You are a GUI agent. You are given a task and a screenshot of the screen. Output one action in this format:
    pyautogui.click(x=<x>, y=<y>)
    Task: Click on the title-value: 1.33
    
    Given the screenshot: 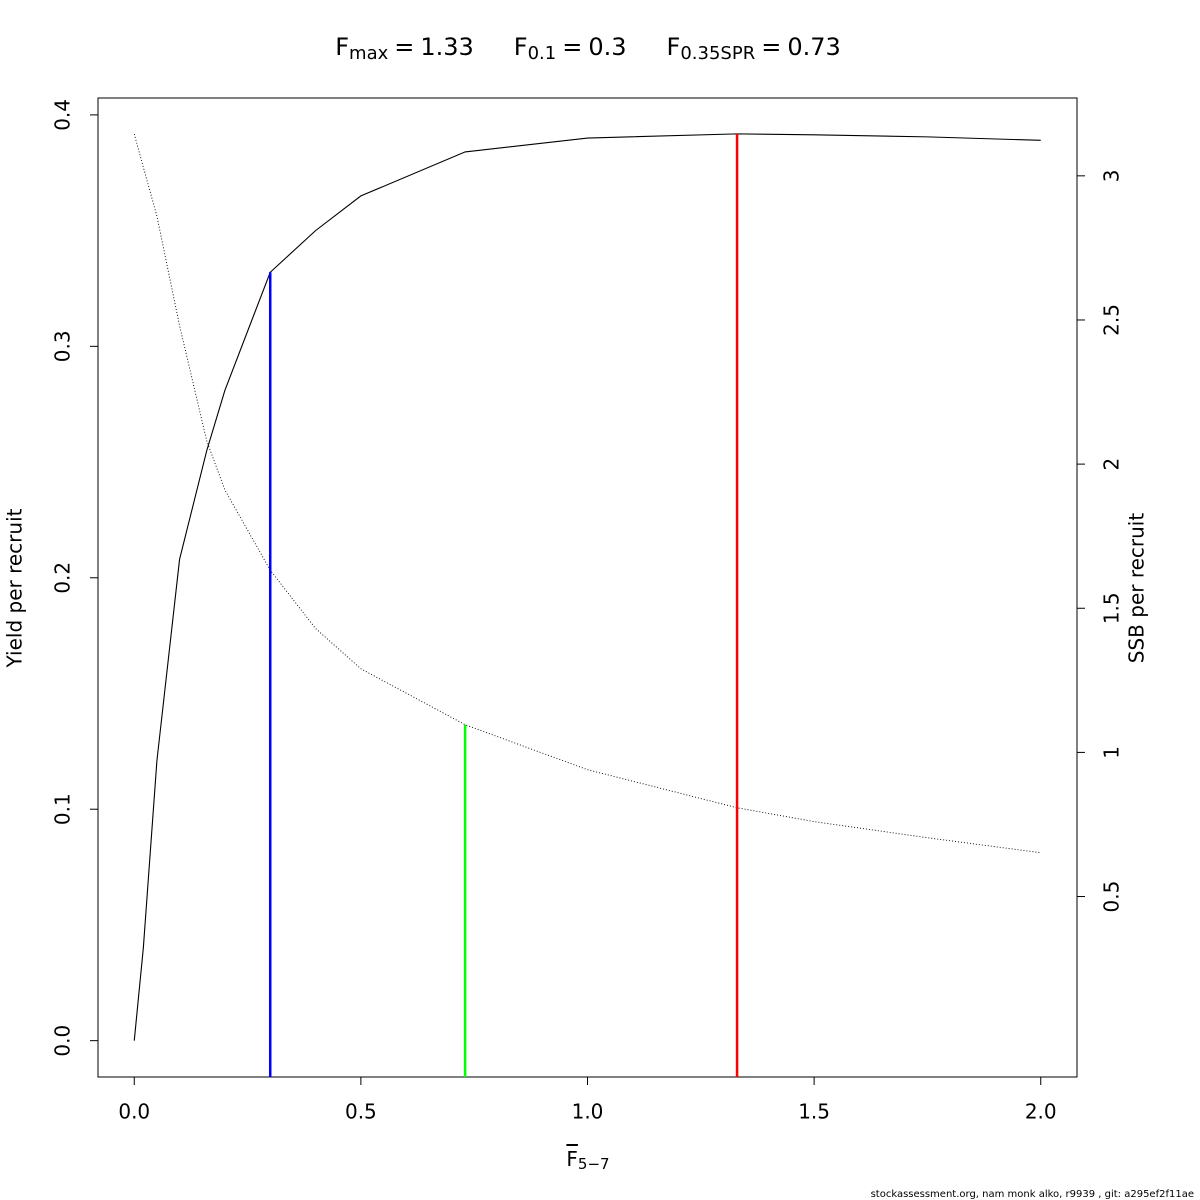 What is the action you would take?
    pyautogui.click(x=446, y=47)
    